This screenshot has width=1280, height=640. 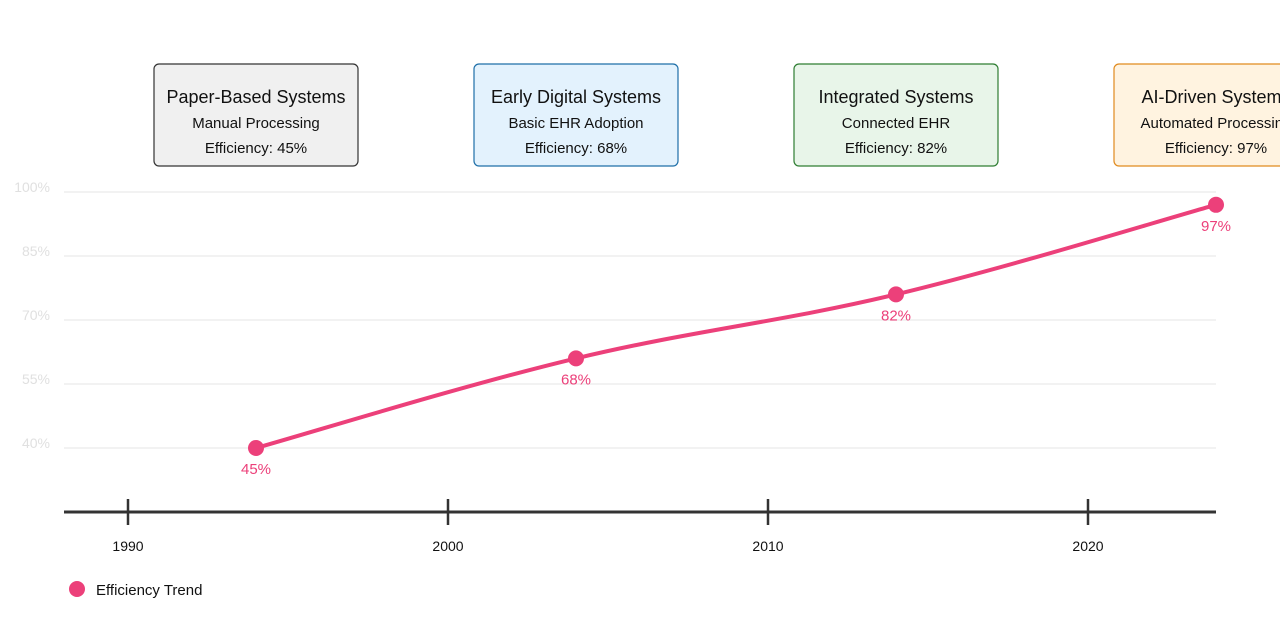 What do you see at coordinates (149, 590) in the screenshot?
I see `legend-label: Efficiency Trend` at bounding box center [149, 590].